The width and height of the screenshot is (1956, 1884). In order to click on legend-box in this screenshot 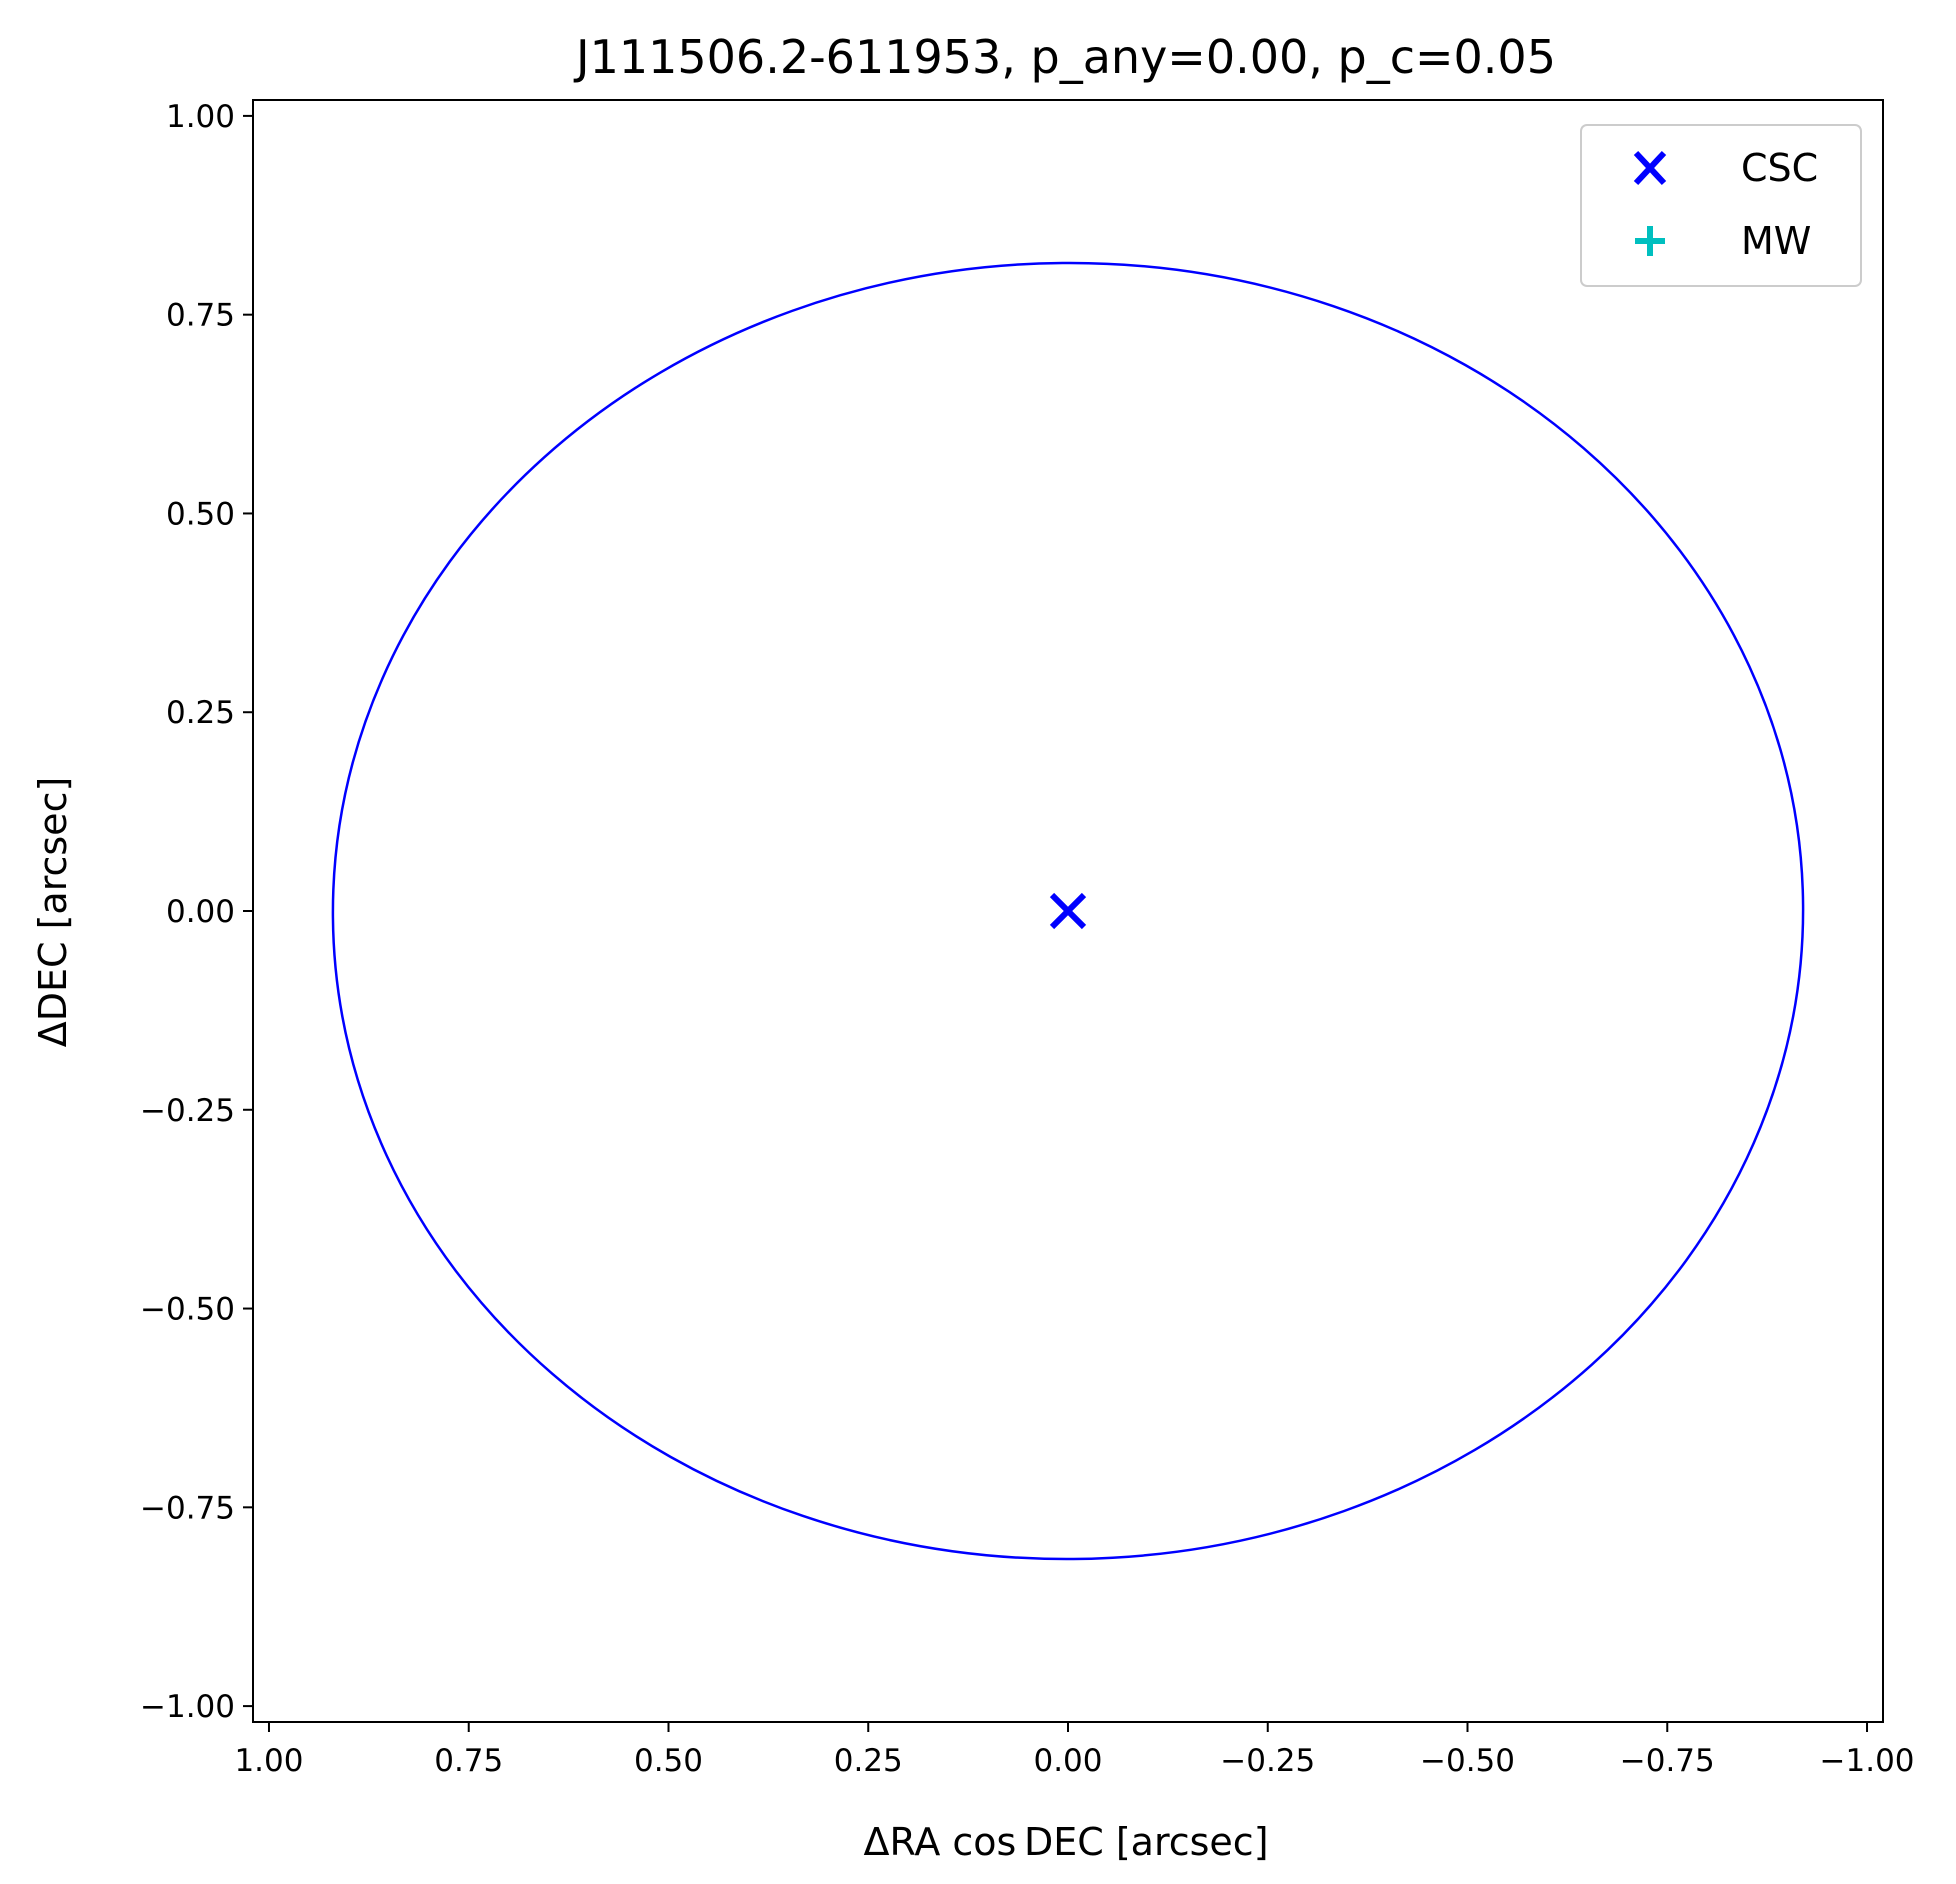, I will do `click(1721, 205)`.